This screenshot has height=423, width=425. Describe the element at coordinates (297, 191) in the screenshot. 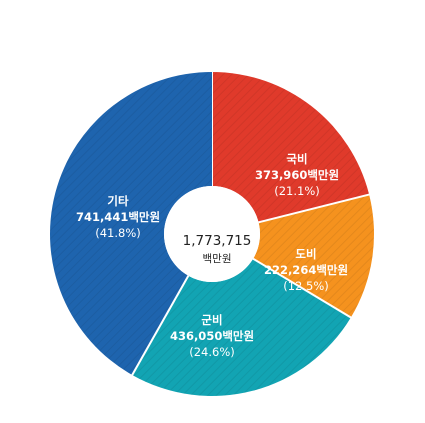

I see `slice-percent-label-1: (21.1%)` at that location.